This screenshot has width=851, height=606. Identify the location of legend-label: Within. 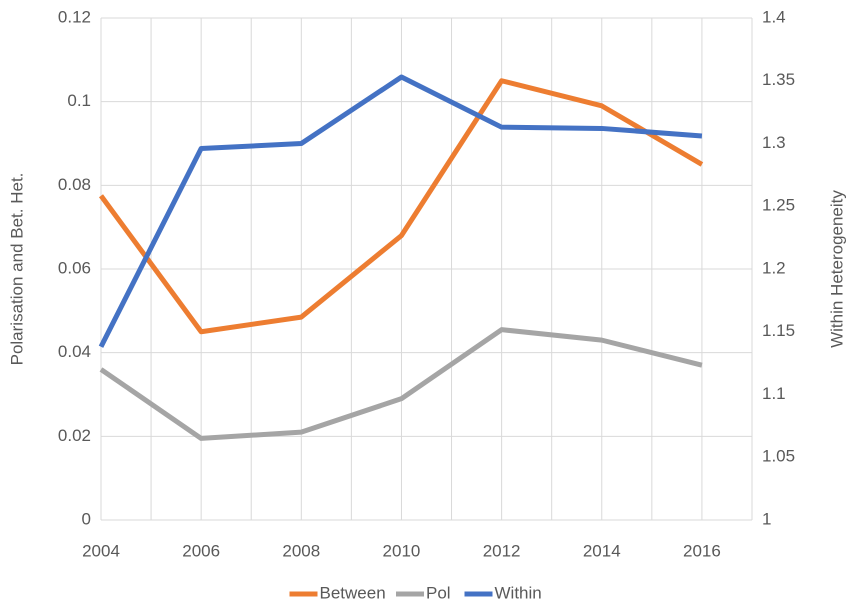
(518, 592).